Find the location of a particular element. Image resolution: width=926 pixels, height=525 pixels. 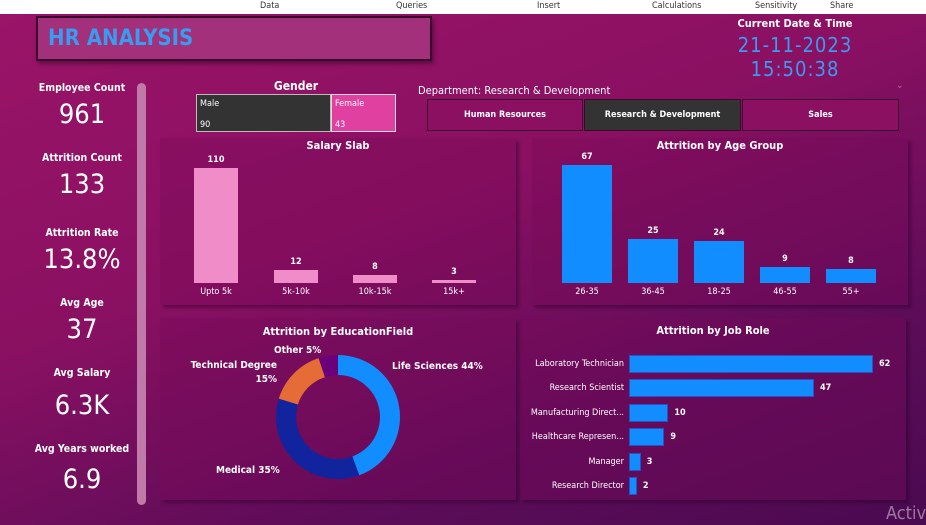

tick-label: 10k-15k is located at coordinates (375, 292).